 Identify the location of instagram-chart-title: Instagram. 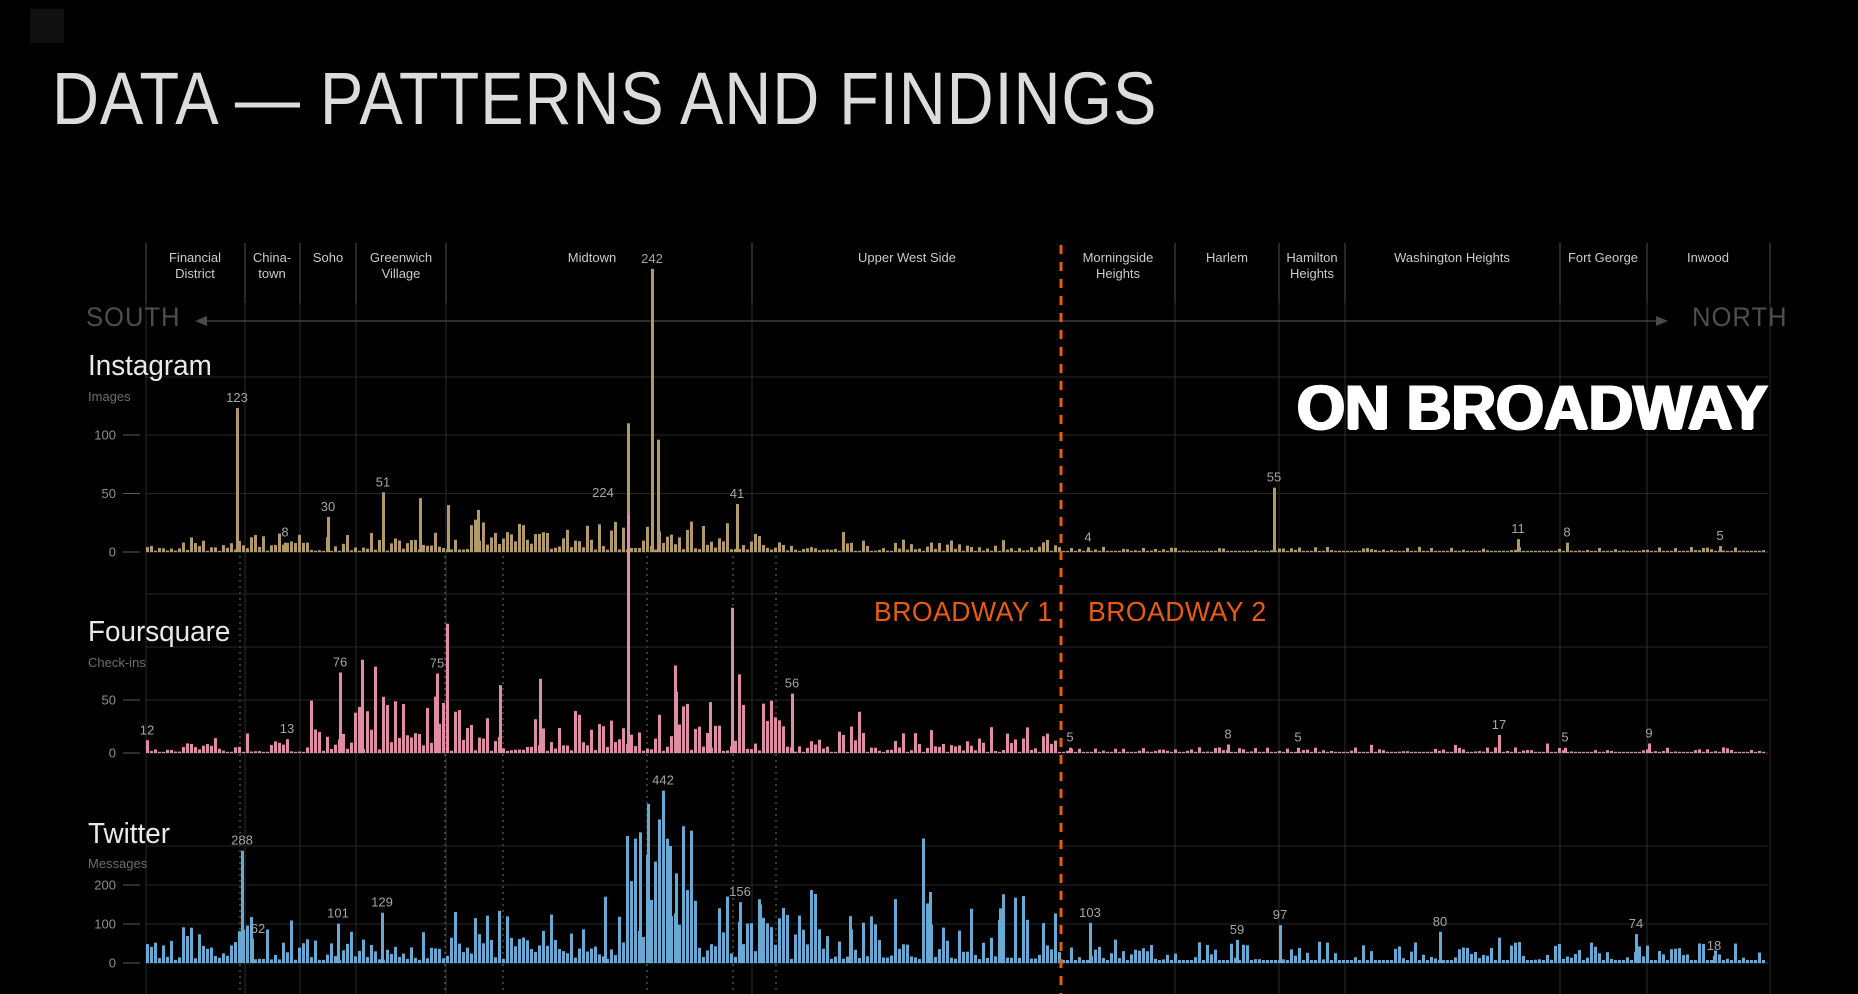
(150, 366).